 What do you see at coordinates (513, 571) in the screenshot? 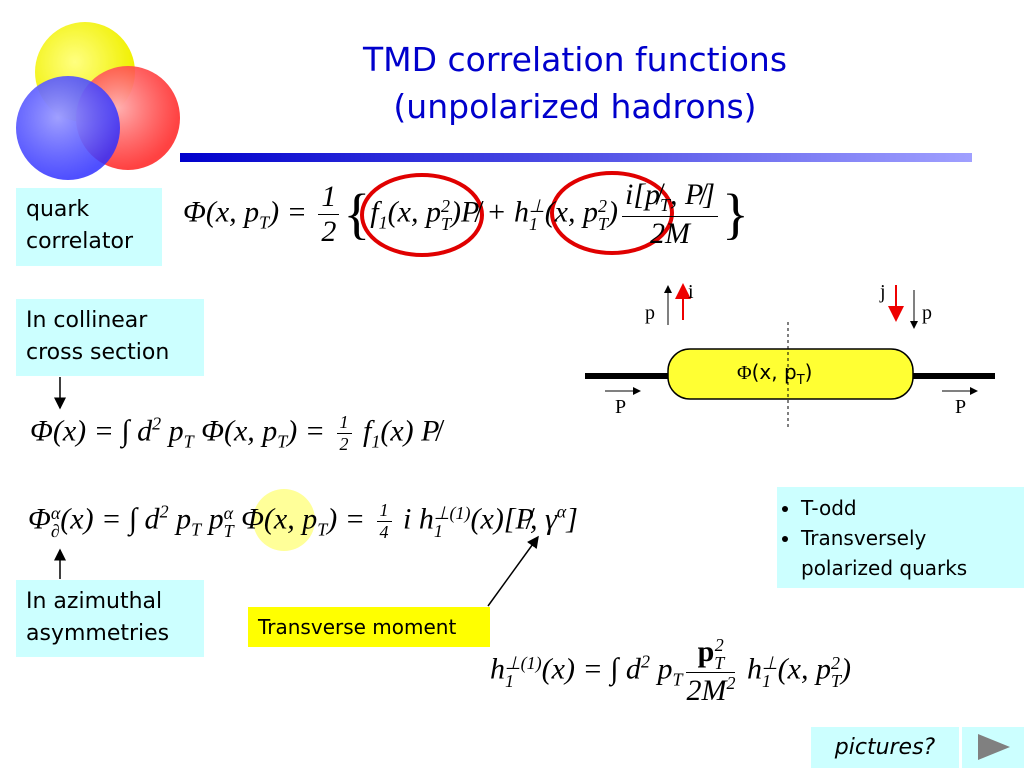
I see `arrow` at bounding box center [513, 571].